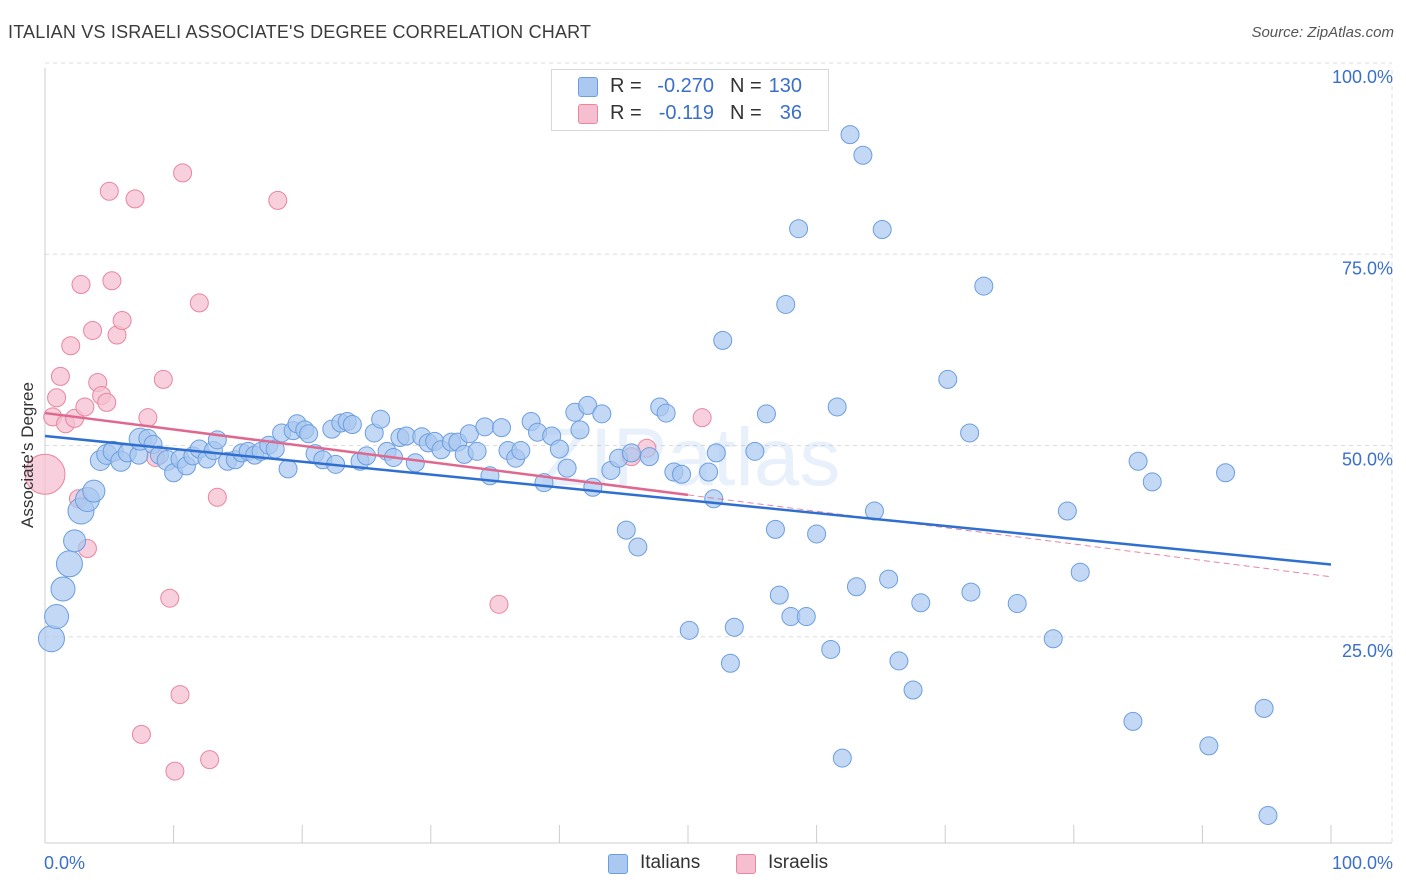 The width and height of the screenshot is (1406, 892). I want to click on y-tick-label: 100.0%, so click(1362, 77).